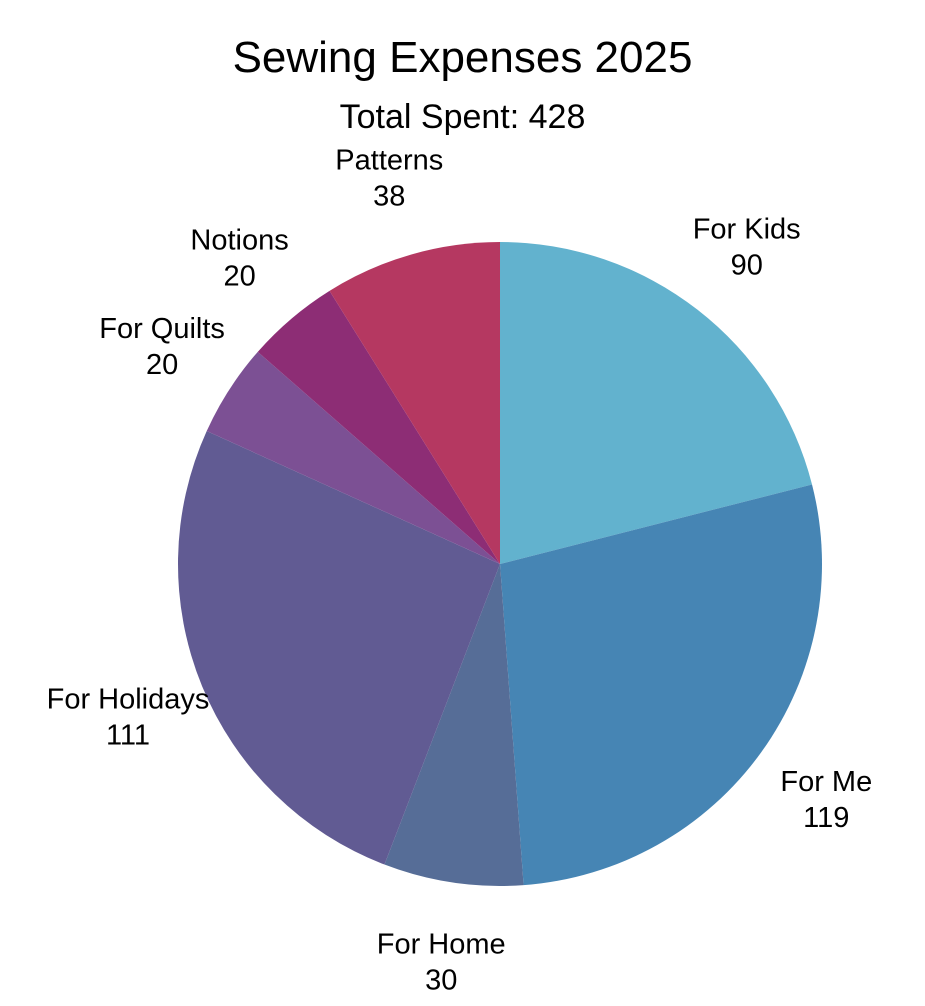 This screenshot has height=1006, width=925. I want to click on slice-label-value-patterns: 38, so click(389, 197).